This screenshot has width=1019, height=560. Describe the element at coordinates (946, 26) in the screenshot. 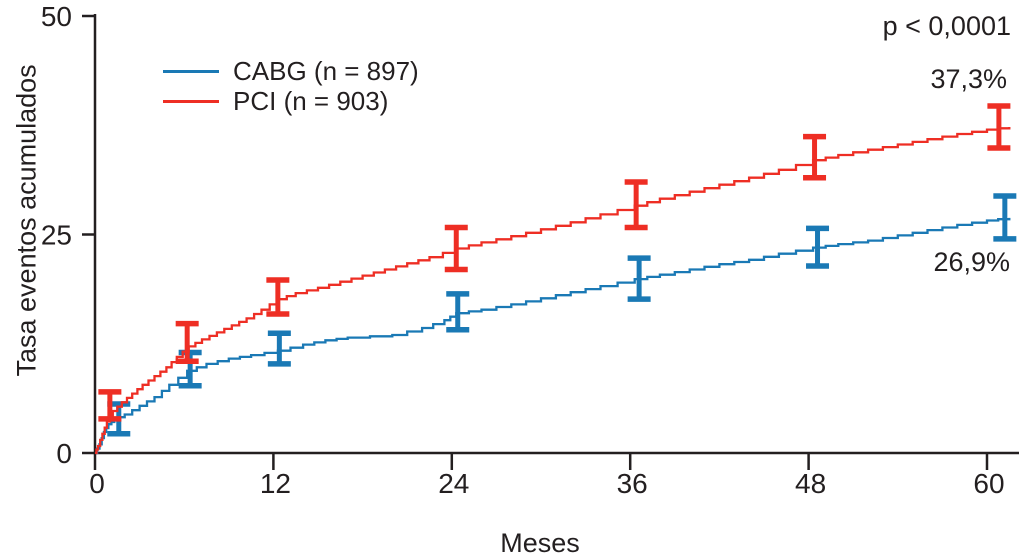

I see `p-value-annotation: p < 0,0001` at that location.